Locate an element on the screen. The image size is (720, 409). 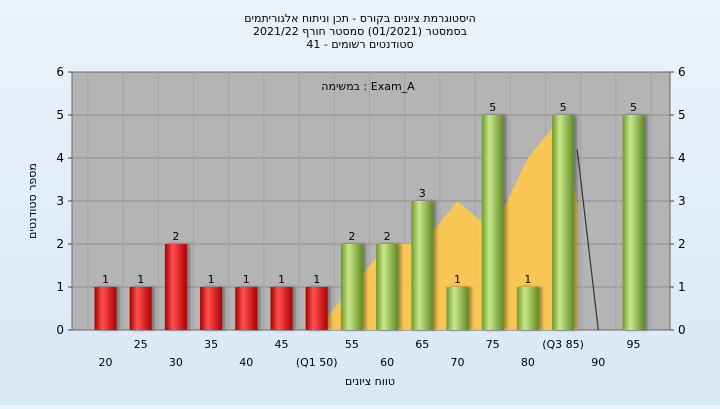
trend-line is located at coordinates (587, 240).